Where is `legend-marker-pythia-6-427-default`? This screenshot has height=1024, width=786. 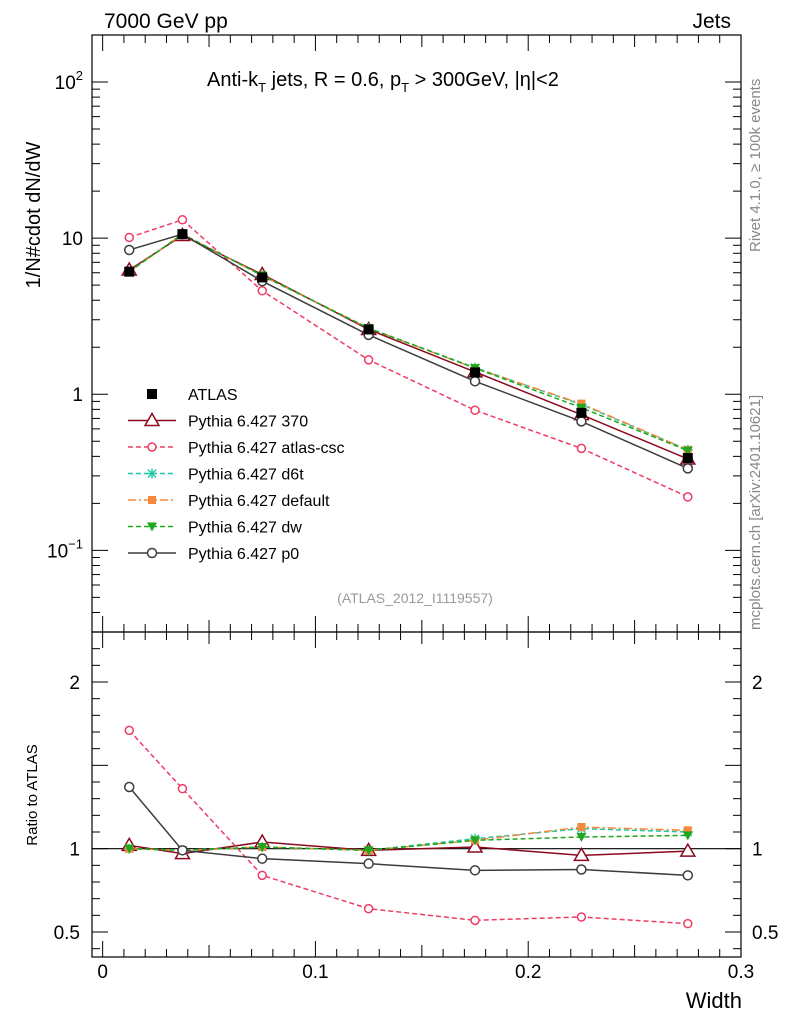 legend-marker-pythia-6-427-default is located at coordinates (152, 500).